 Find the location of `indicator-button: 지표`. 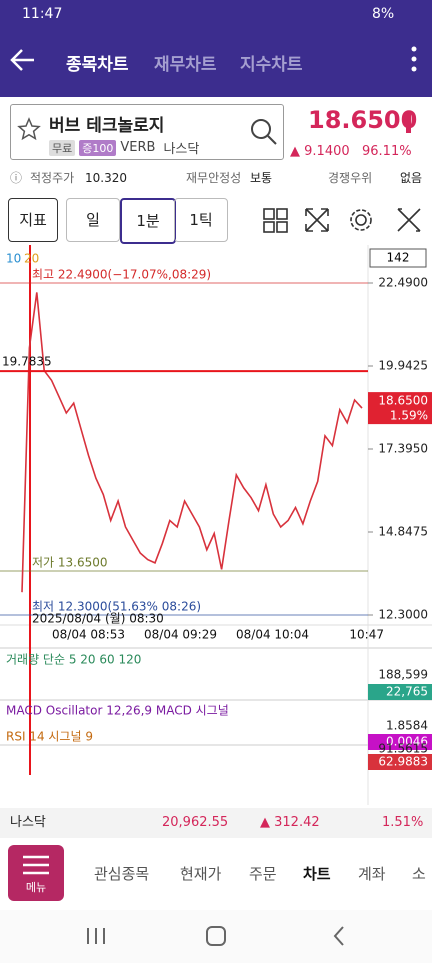

indicator-button: 지표 is located at coordinates (33, 220).